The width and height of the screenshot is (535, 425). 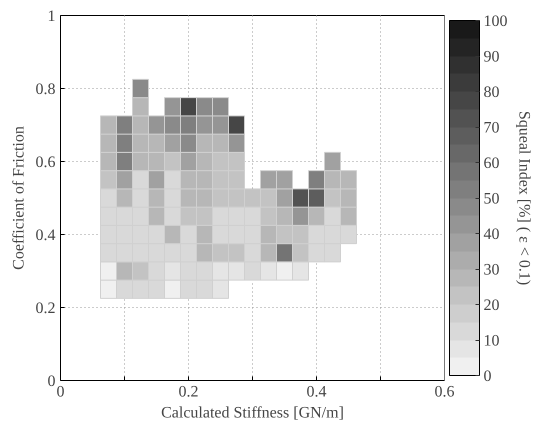 What do you see at coordinates (46, 89) in the screenshot?
I see `y-tick-label: 0.8` at bounding box center [46, 89].